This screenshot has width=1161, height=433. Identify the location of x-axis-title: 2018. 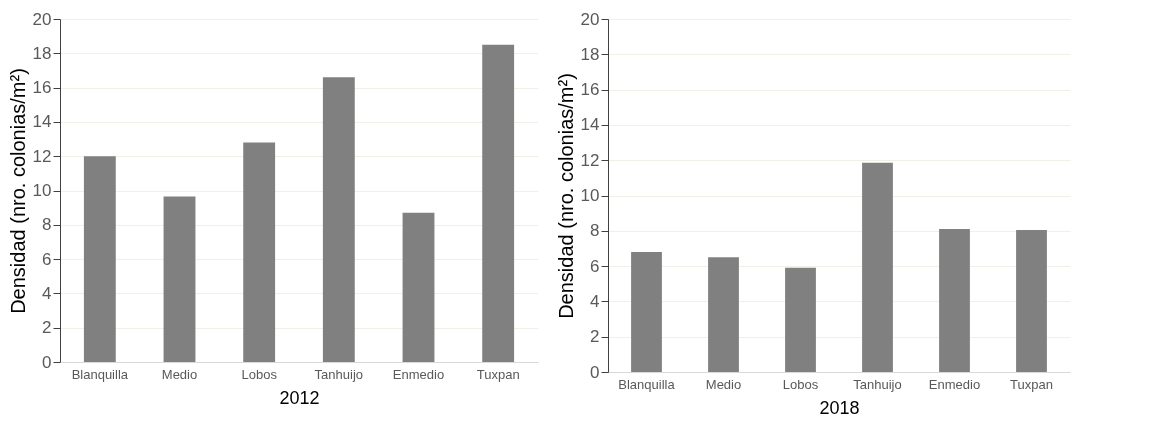
(839, 407).